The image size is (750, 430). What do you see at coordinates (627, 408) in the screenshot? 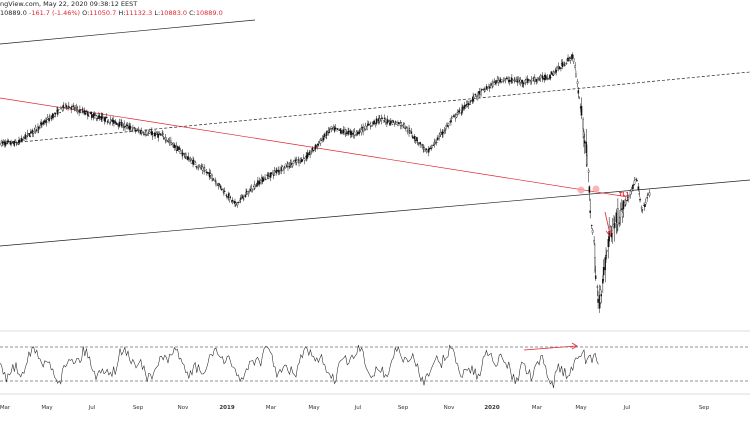
I see `x-tick-label: Jul` at bounding box center [627, 408].